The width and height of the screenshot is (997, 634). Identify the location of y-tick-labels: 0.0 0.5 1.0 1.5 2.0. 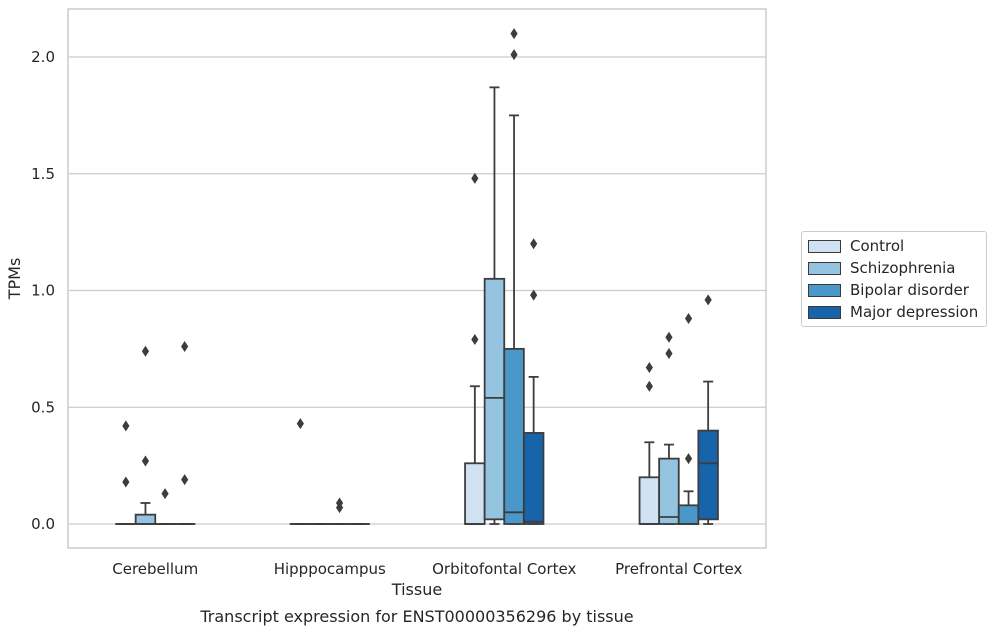
(43, 290).